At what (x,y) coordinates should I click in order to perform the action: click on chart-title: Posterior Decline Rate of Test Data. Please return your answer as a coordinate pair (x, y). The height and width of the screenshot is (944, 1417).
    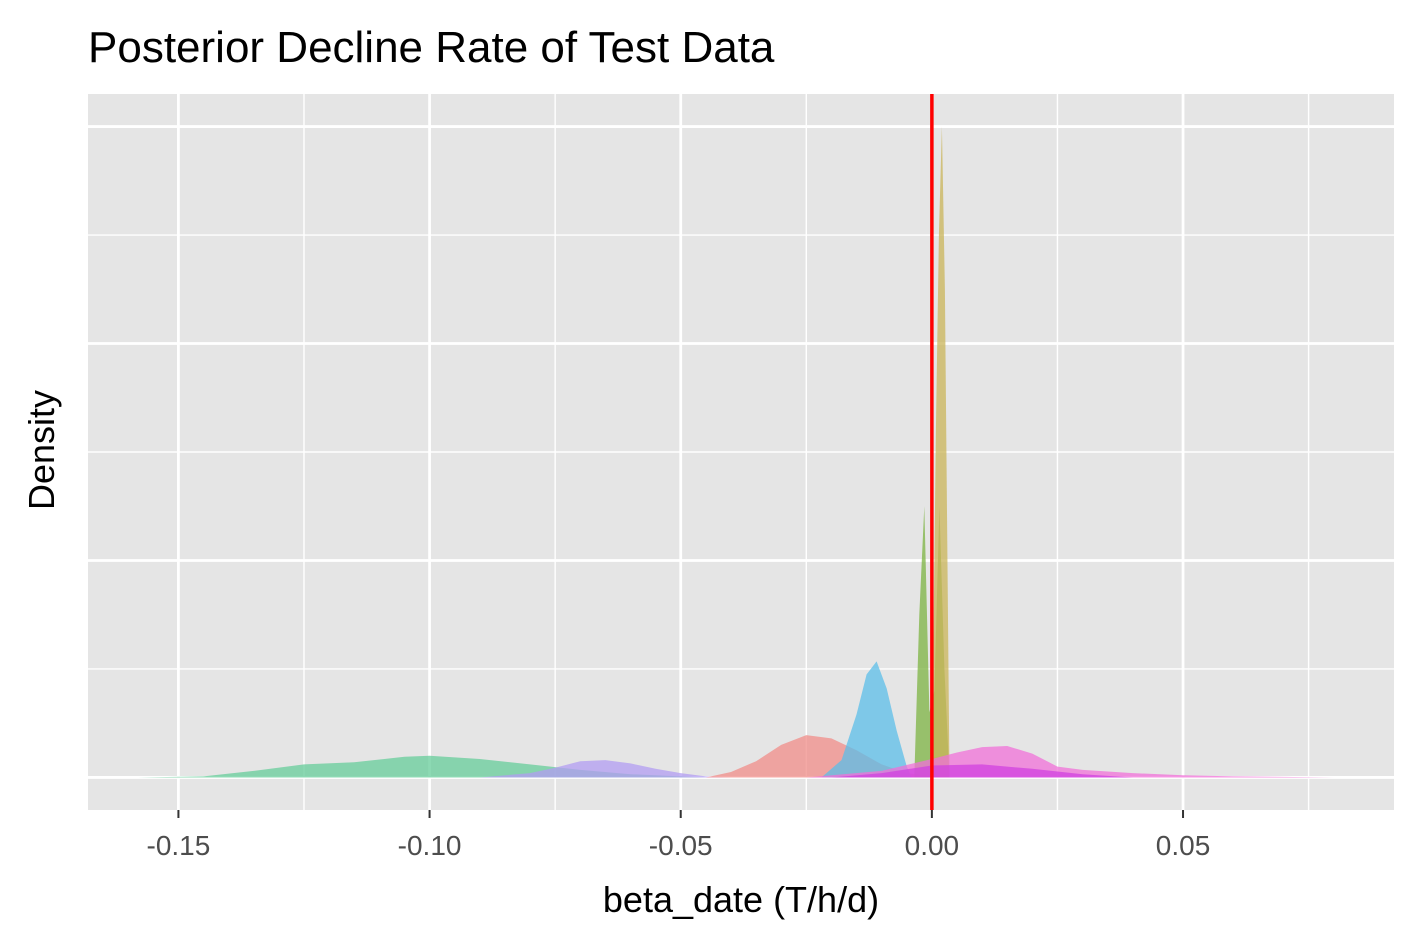
    Looking at the image, I should click on (431, 47).